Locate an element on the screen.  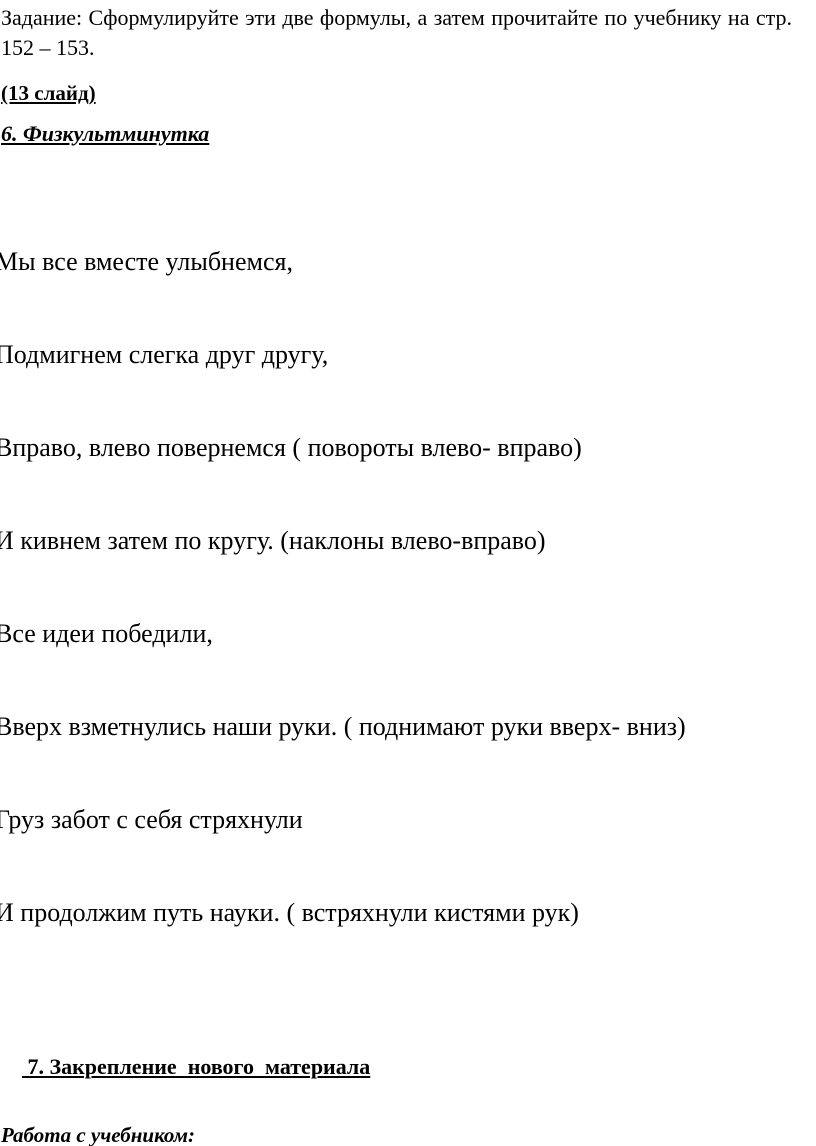
poem-line: Подмигнем слегка друг другу, is located at coordinates (164, 354).